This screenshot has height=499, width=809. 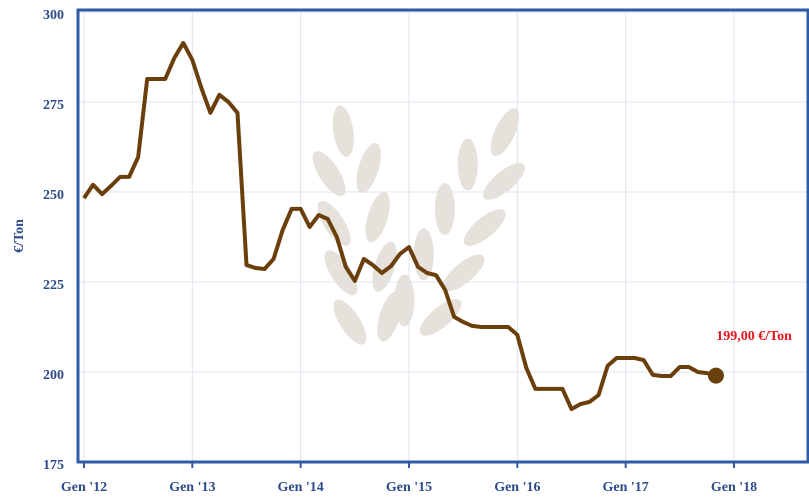 What do you see at coordinates (715, 375) in the screenshot?
I see `last-point` at bounding box center [715, 375].